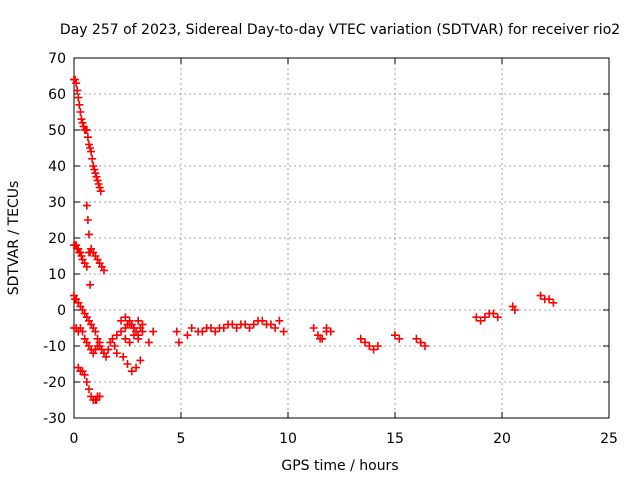  What do you see at coordinates (57, 59) in the screenshot?
I see `y-tick-label: 70` at bounding box center [57, 59].